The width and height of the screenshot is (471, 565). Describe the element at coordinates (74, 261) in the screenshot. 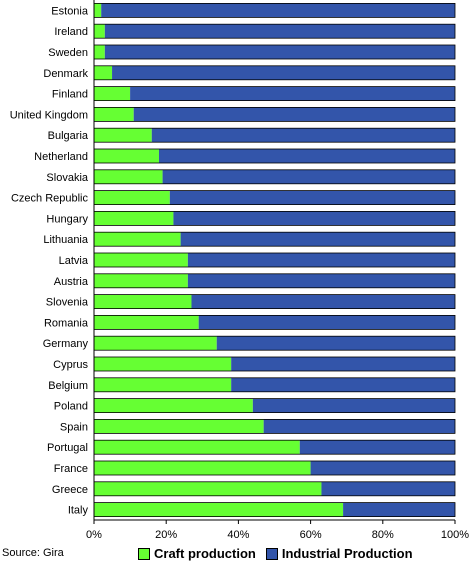

I see `category-label: Latvia` at that location.